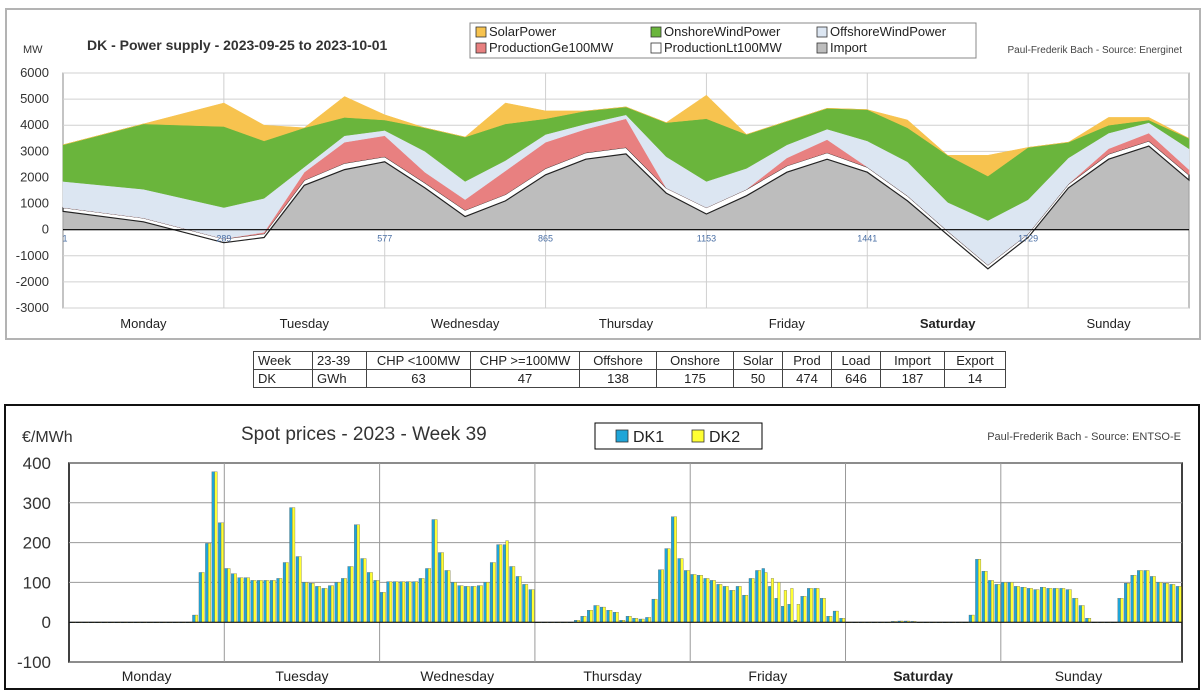 The width and height of the screenshot is (1204, 694). What do you see at coordinates (551, 47) in the screenshot?
I see `legend-label: ProductionGe100MW` at bounding box center [551, 47].